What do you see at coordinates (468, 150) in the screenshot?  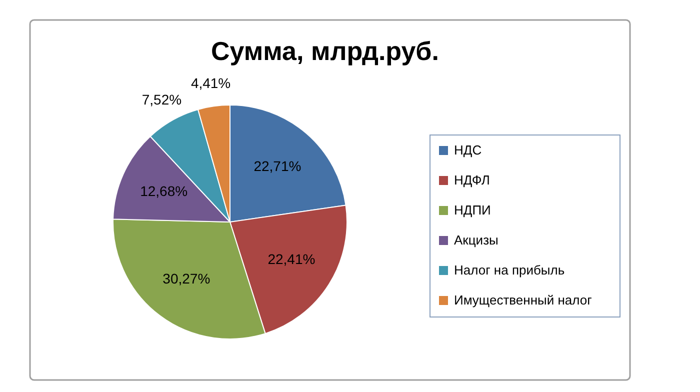 I see `legend-label: НДС` at bounding box center [468, 150].